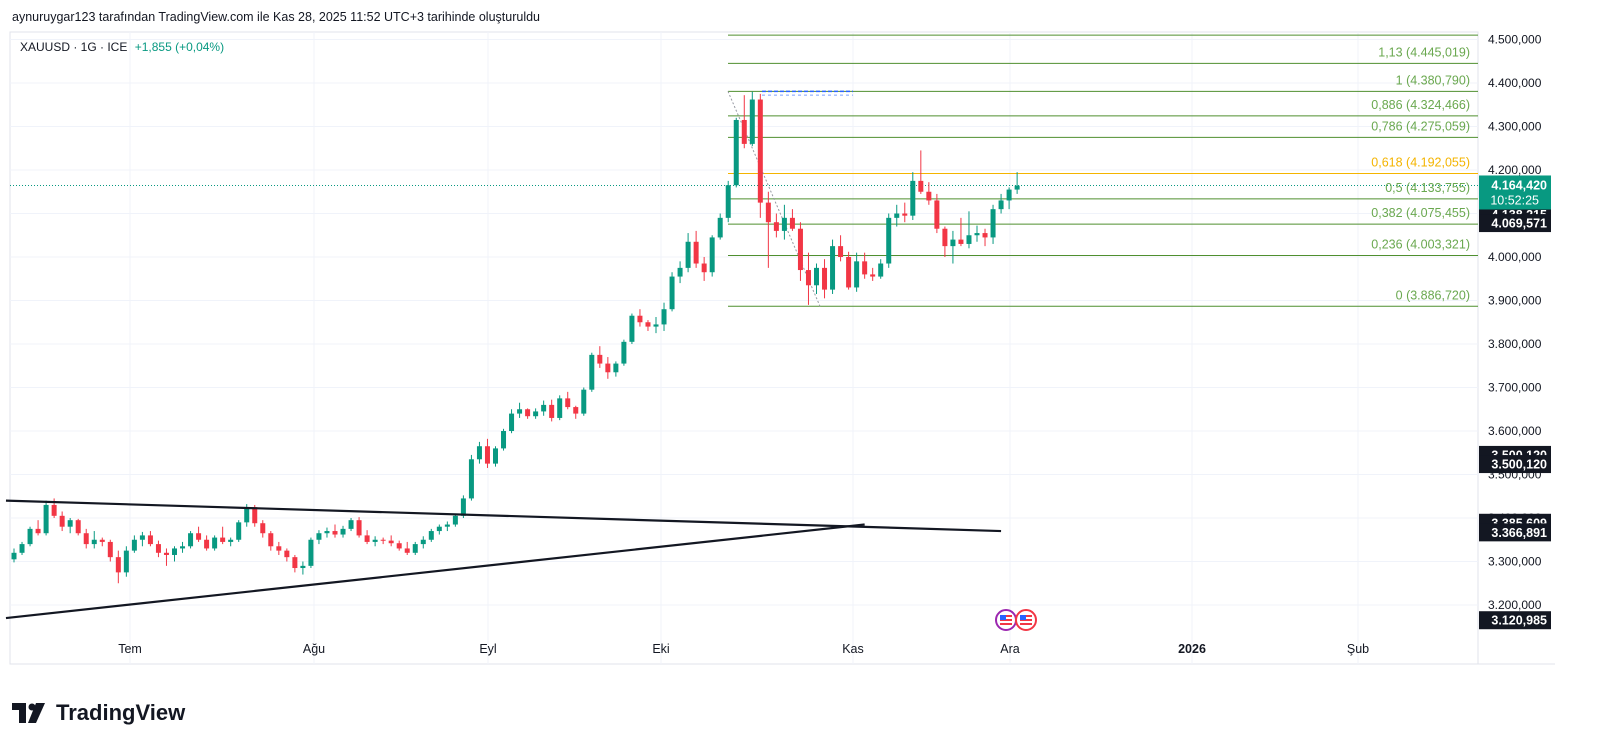 The width and height of the screenshot is (1600, 745). Describe the element at coordinates (503, 516) in the screenshot. I see `trendline-upper` at that location.